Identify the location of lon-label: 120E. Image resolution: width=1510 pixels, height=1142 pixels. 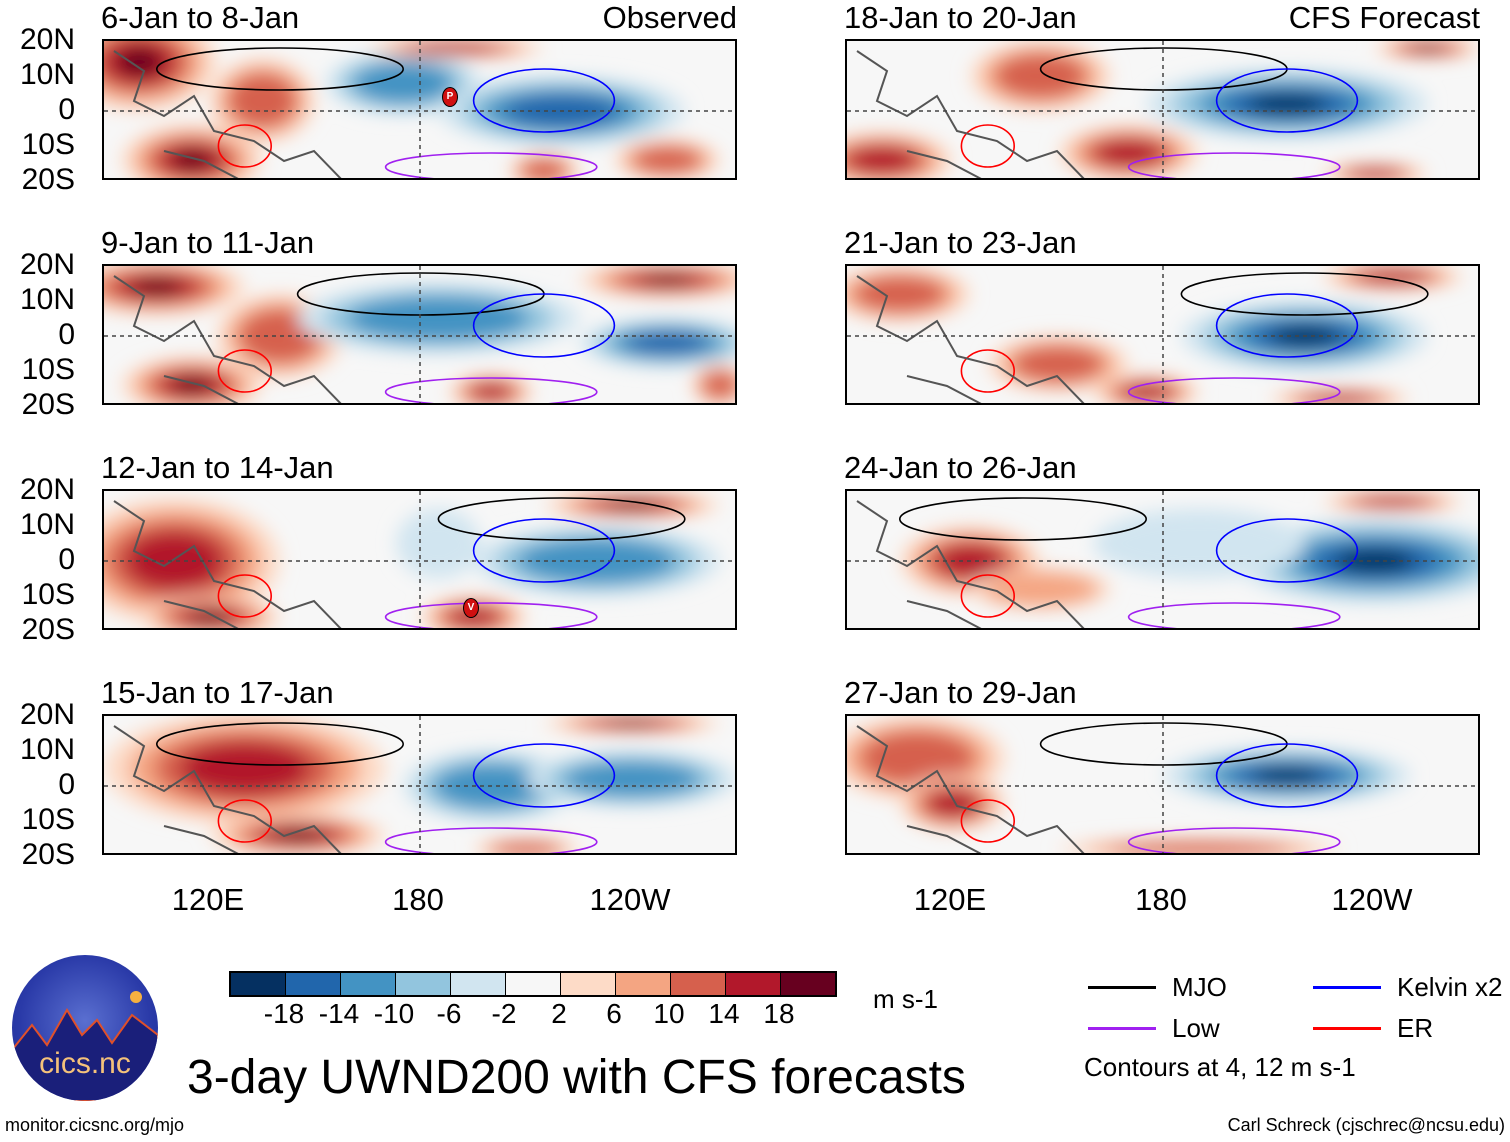
(208, 899).